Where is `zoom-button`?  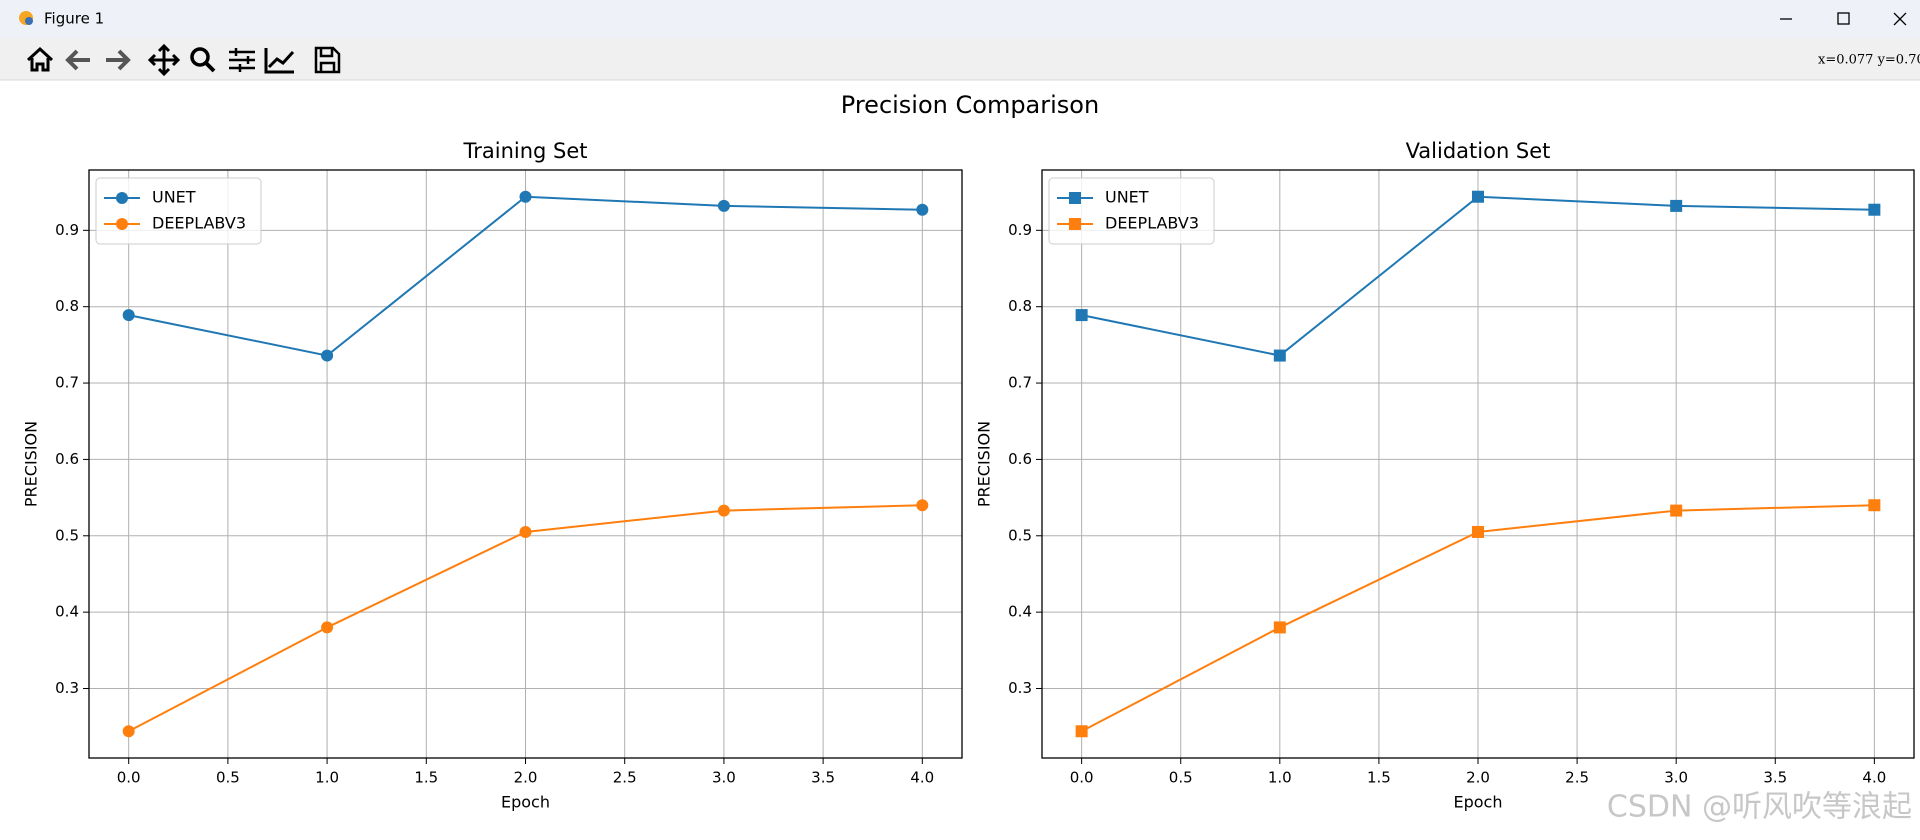 zoom-button is located at coordinates (203, 60).